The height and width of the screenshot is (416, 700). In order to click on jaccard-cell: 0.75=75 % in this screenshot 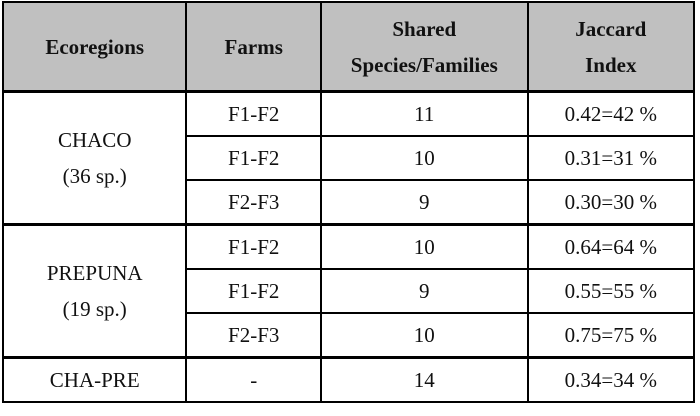, I will do `click(611, 335)`.